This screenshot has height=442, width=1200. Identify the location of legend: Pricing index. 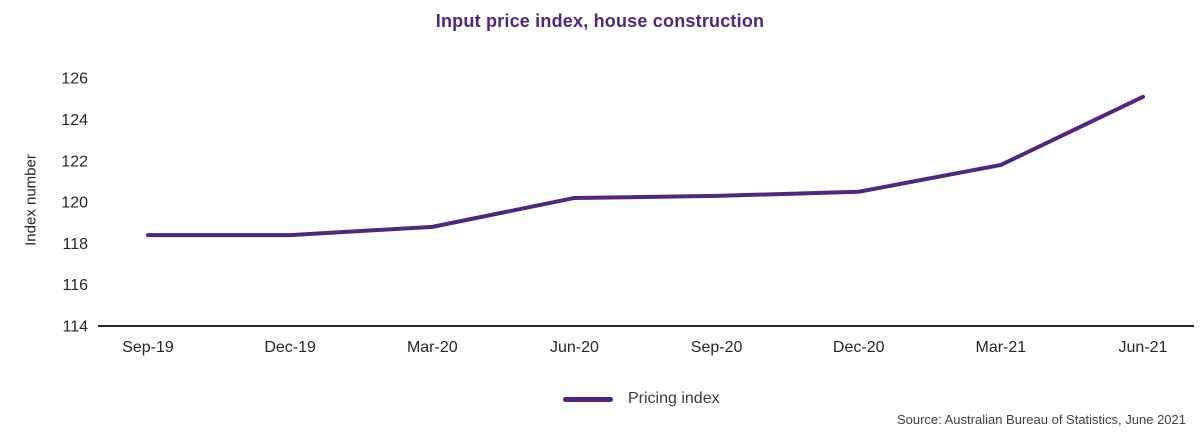
(641, 399).